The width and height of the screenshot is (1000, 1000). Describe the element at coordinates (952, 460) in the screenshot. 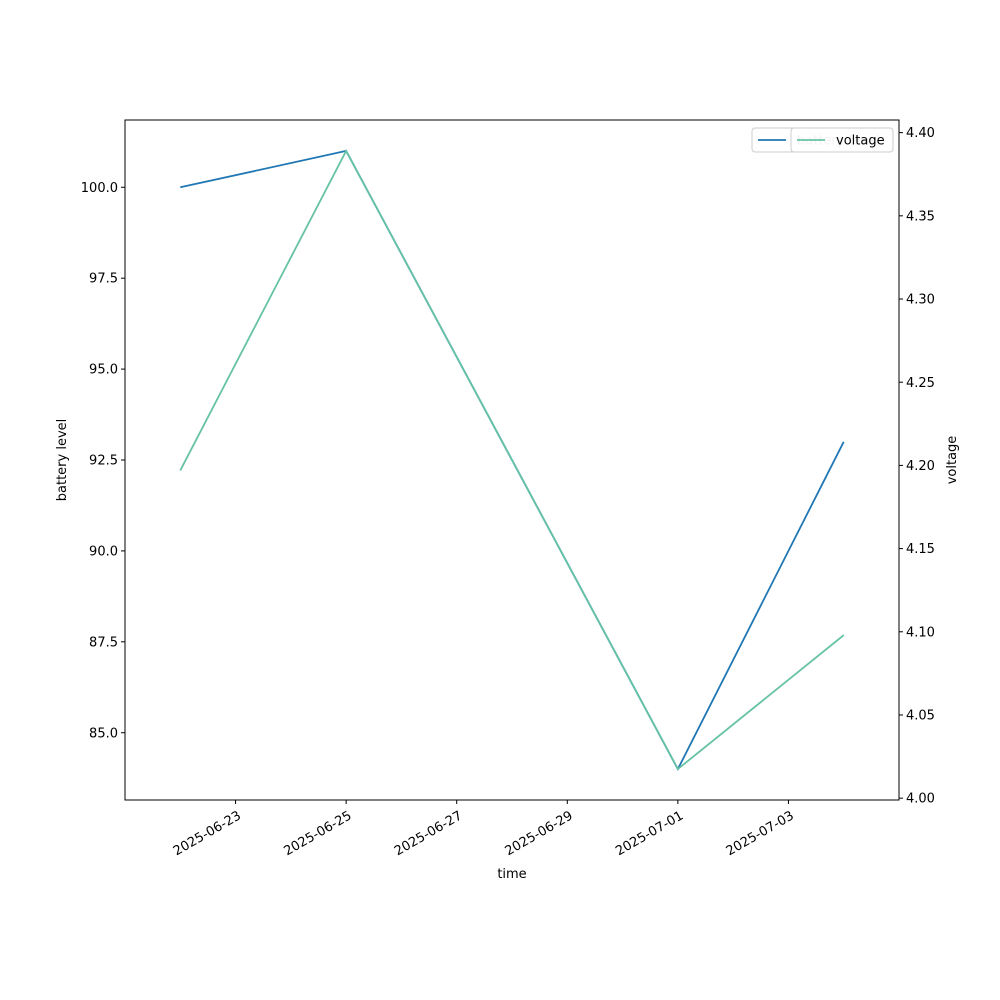

I see `y2-axis-label: voltage` at that location.